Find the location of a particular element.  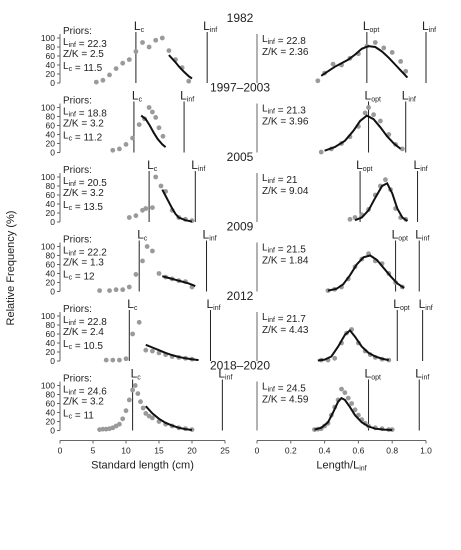

left-x-axis-label: Standard length (cm) is located at coordinates (142, 466).